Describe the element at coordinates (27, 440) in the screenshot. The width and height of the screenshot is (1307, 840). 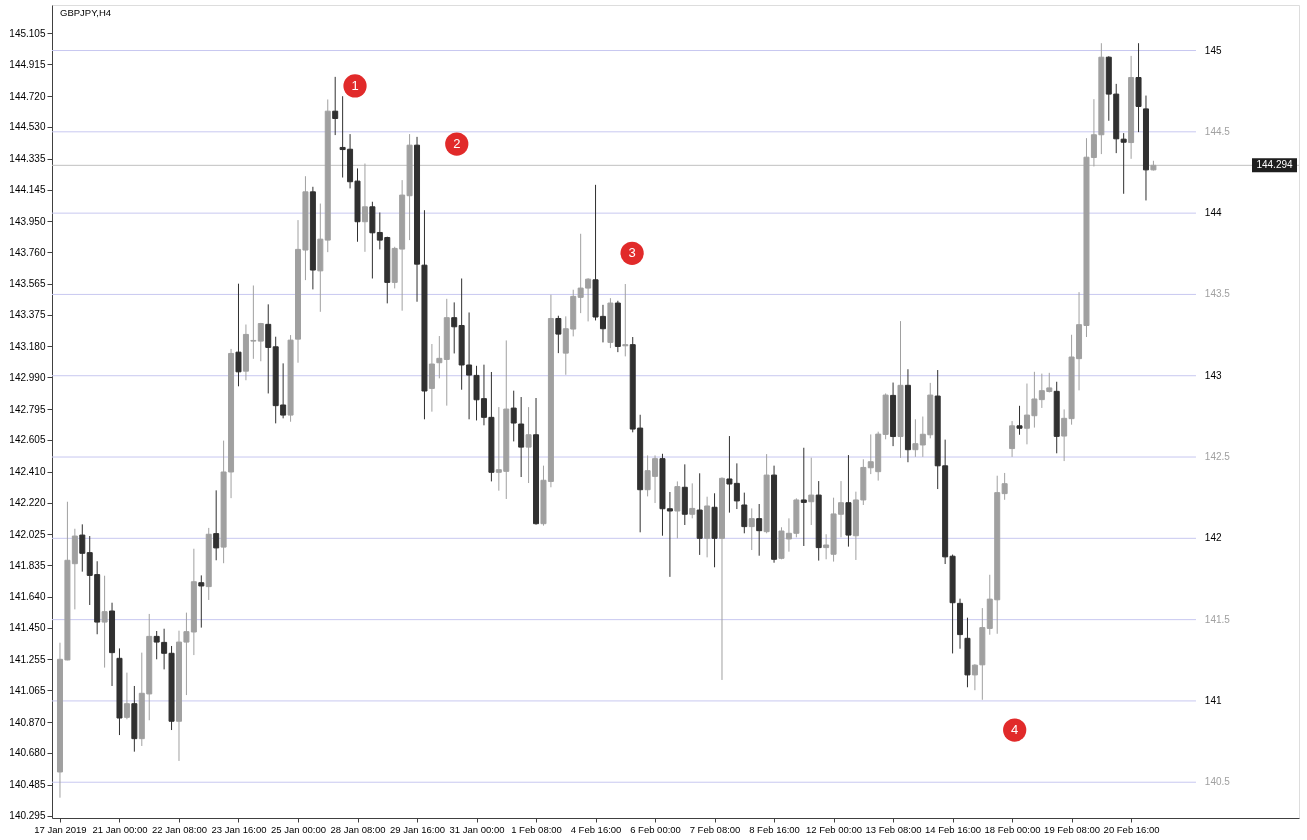
I see `y-tick-label: 142.605` at that location.